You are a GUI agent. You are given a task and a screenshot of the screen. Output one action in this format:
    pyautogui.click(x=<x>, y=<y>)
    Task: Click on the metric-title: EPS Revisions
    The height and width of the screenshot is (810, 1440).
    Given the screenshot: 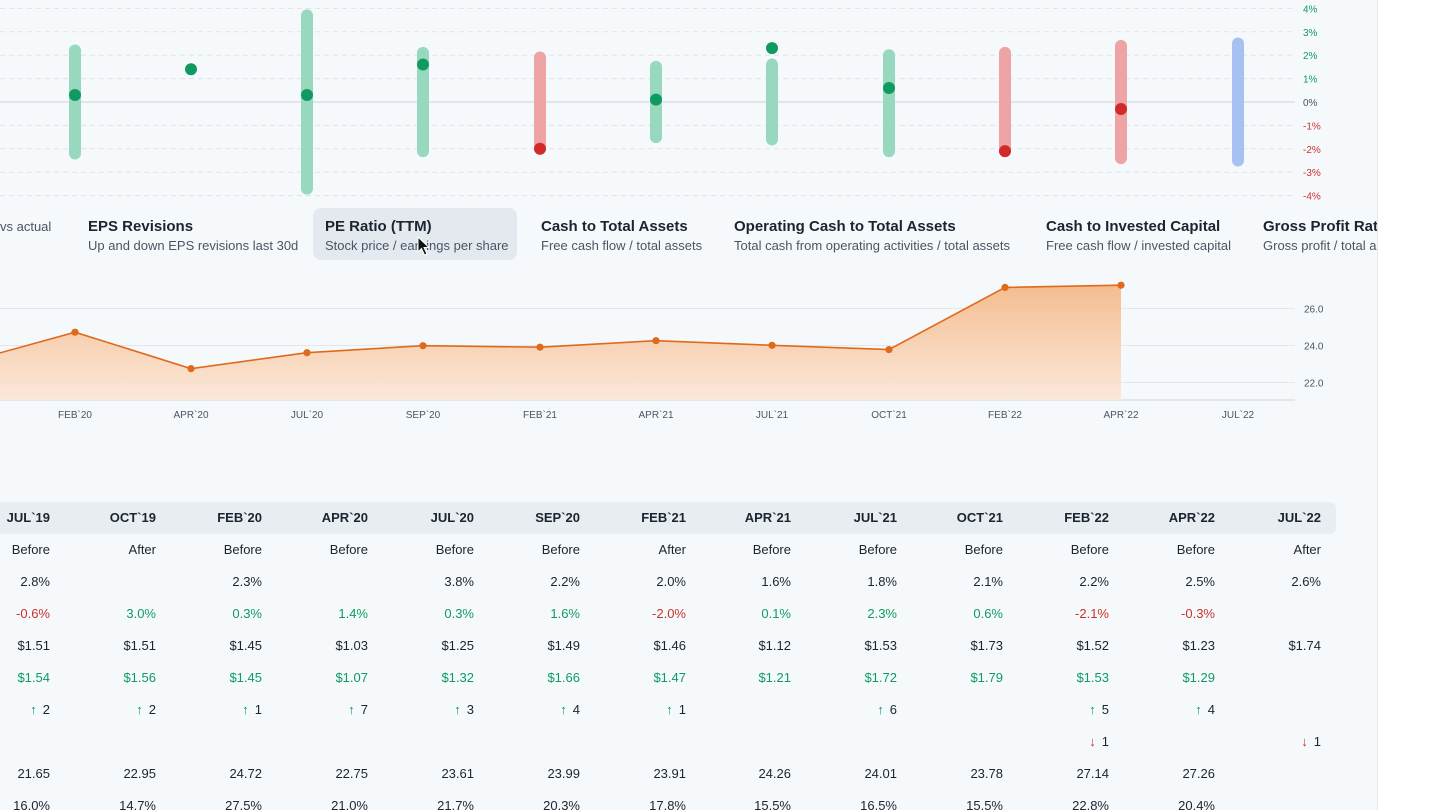 What is the action you would take?
    pyautogui.click(x=141, y=226)
    